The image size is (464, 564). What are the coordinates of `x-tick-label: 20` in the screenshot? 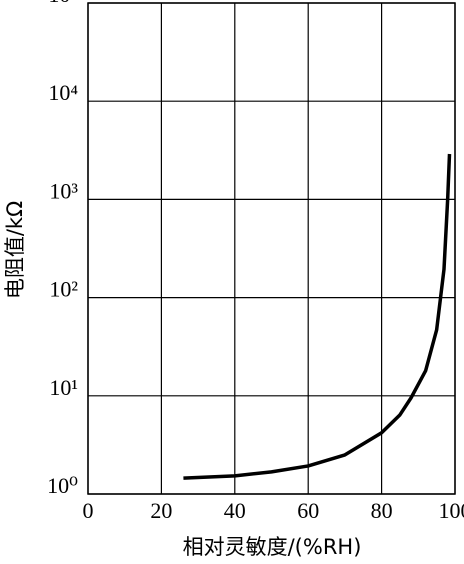 It's located at (161, 510).